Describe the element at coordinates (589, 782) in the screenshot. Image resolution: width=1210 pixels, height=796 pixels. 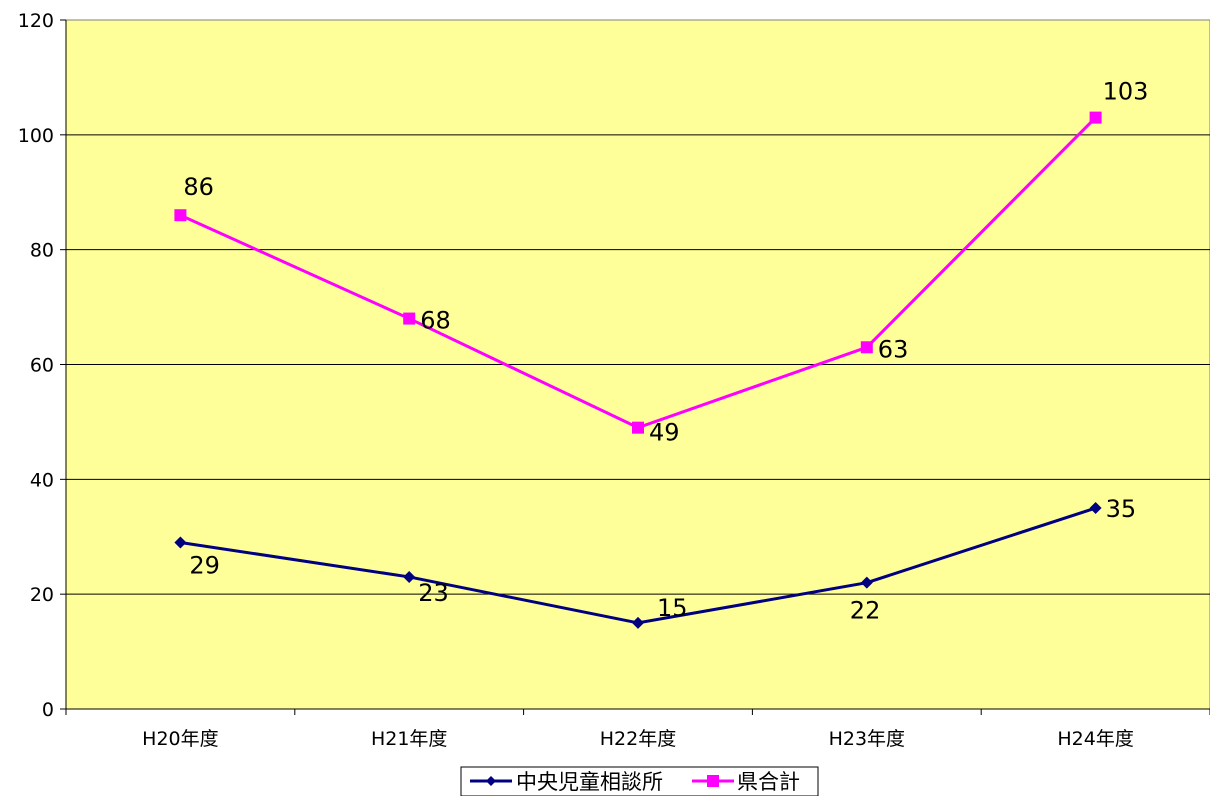
I see `legend-label-series-1: 中央児童相談所` at that location.